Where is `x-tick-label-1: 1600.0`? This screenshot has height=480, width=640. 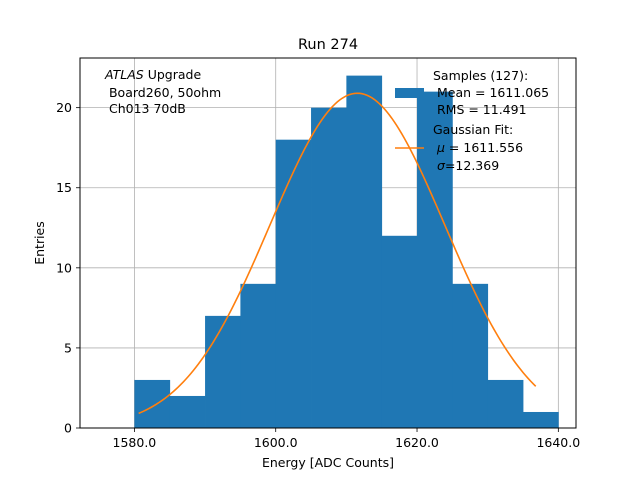 x-tick-label-1: 1600.0 is located at coordinates (276, 442).